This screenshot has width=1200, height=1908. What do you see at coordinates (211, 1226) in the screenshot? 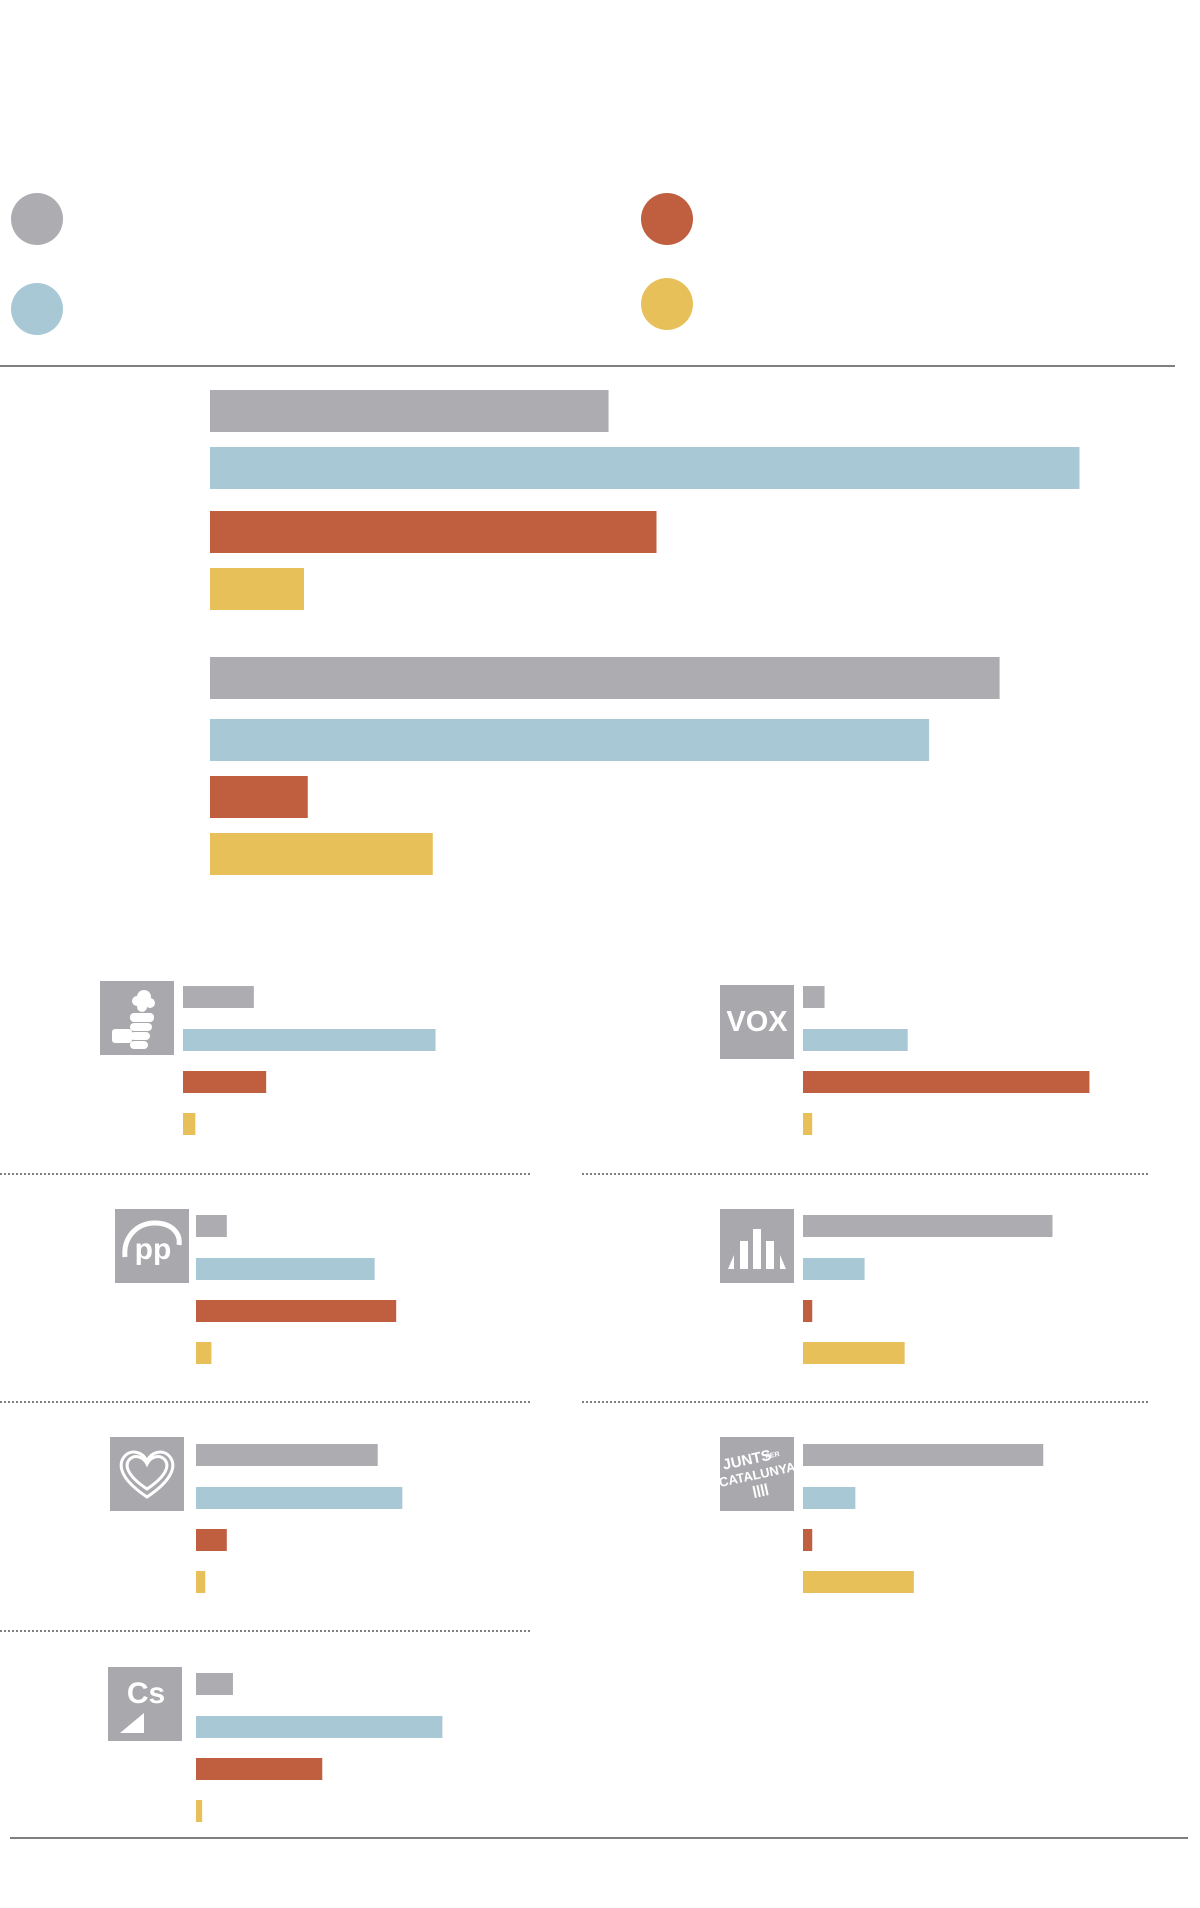
I see `pp-bar-gray` at bounding box center [211, 1226].